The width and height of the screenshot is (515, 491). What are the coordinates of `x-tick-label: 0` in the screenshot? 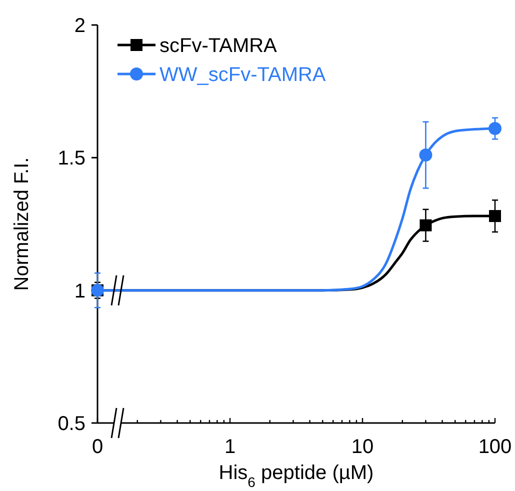 It's located at (98, 447).